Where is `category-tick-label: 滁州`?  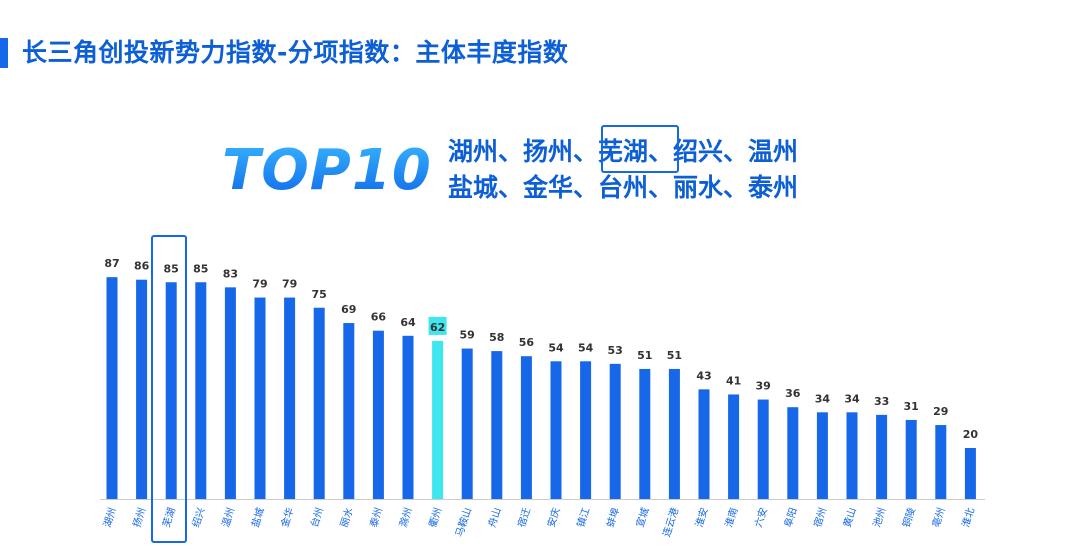 category-tick-label: 滁州 is located at coordinates (405, 517).